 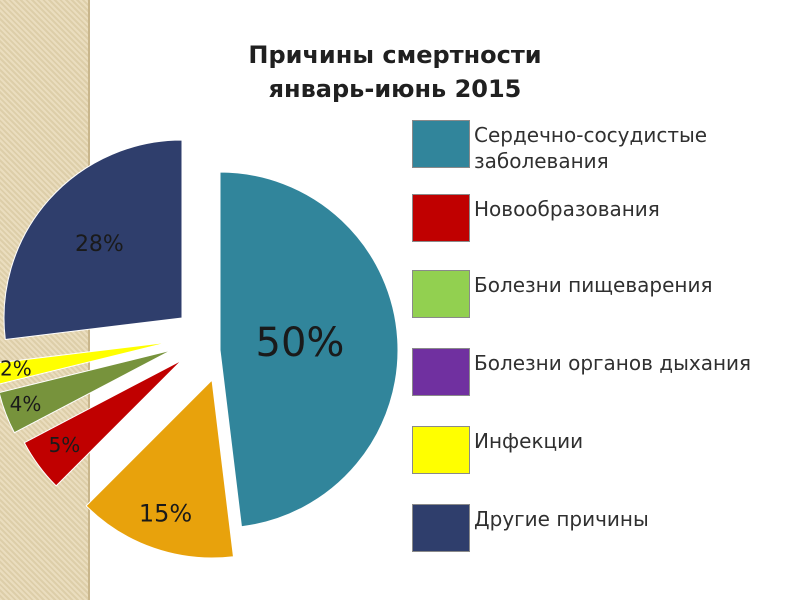 I want to click on pie-label-digest: 4%, so click(x=26, y=404).